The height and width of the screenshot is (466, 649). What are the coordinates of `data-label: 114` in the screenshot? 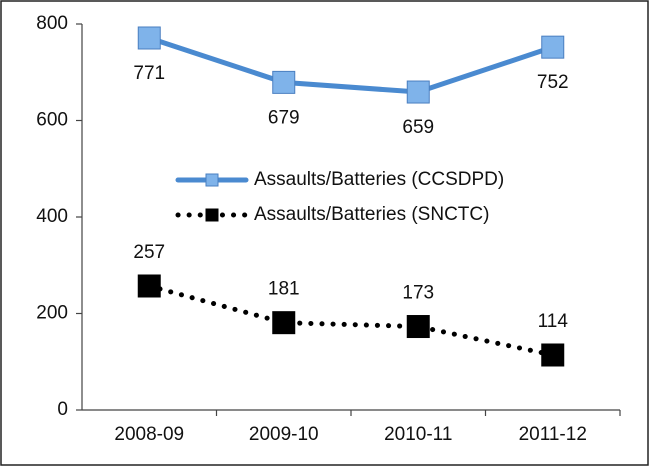 It's located at (553, 321).